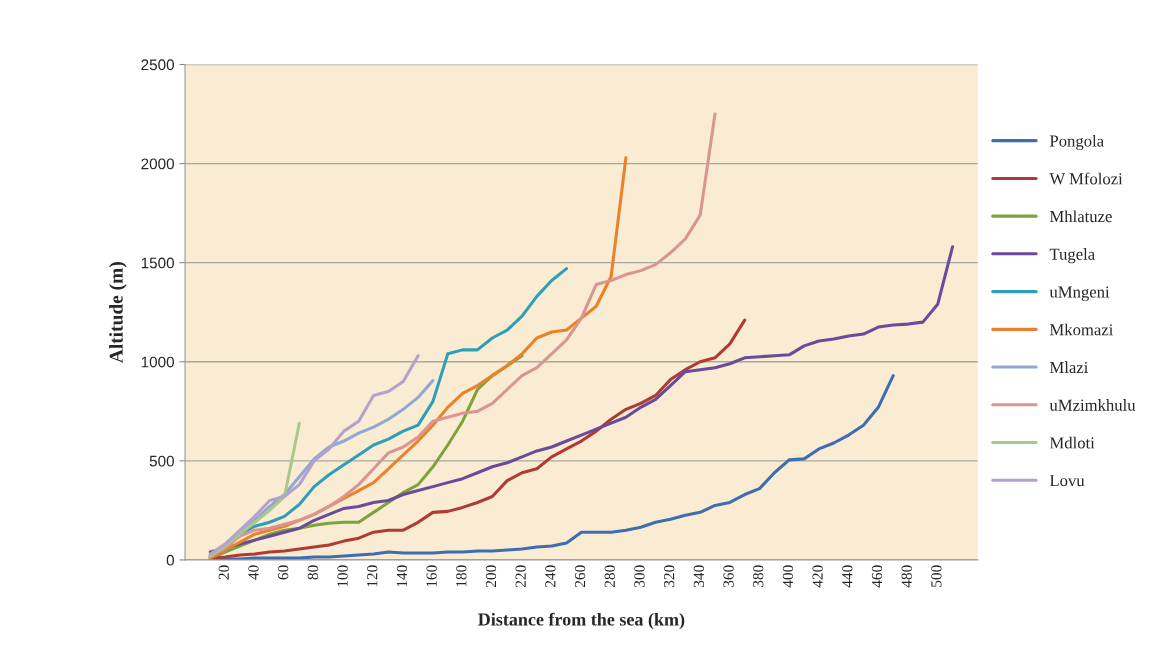  What do you see at coordinates (158, 362) in the screenshot?
I see `y-tick-label: 1000` at bounding box center [158, 362].